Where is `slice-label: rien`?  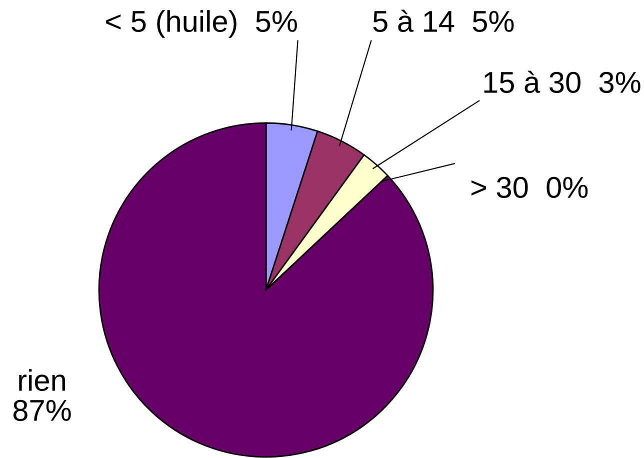 slice-label: rien is located at coordinates (42, 380).